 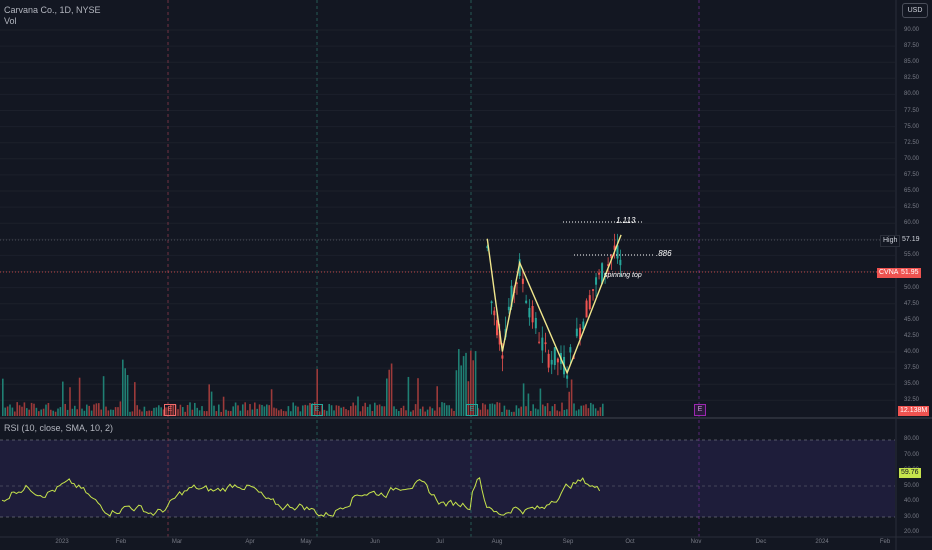 What do you see at coordinates (912, 335) in the screenshot?
I see `price-tick-label: 42.50` at bounding box center [912, 335].